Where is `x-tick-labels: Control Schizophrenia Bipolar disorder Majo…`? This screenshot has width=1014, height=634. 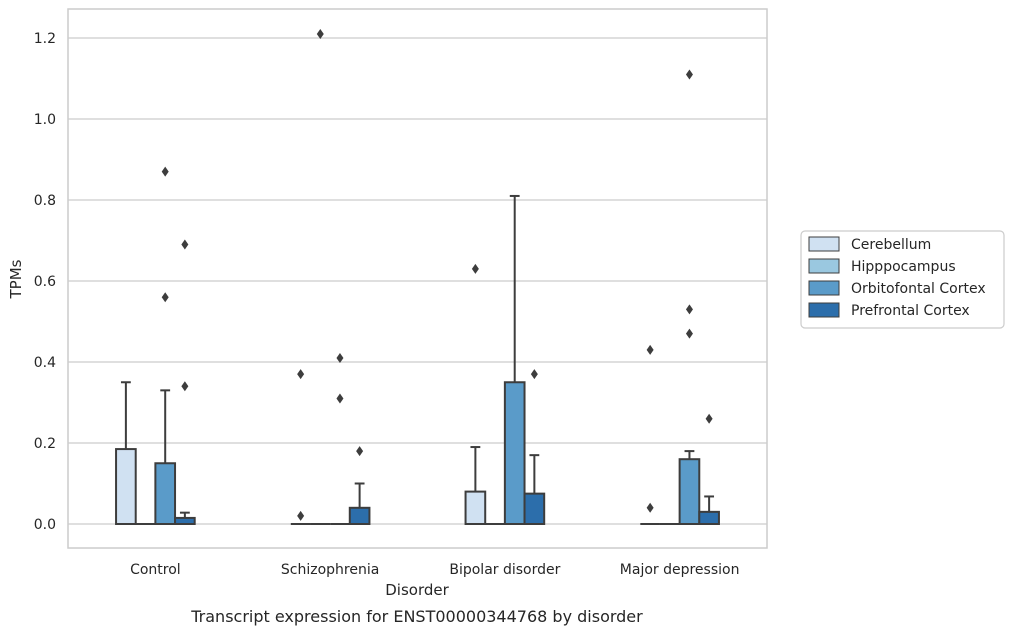 x-tick-labels: Control Schizophrenia Bipolar disorder Majo… is located at coordinates (434, 570).